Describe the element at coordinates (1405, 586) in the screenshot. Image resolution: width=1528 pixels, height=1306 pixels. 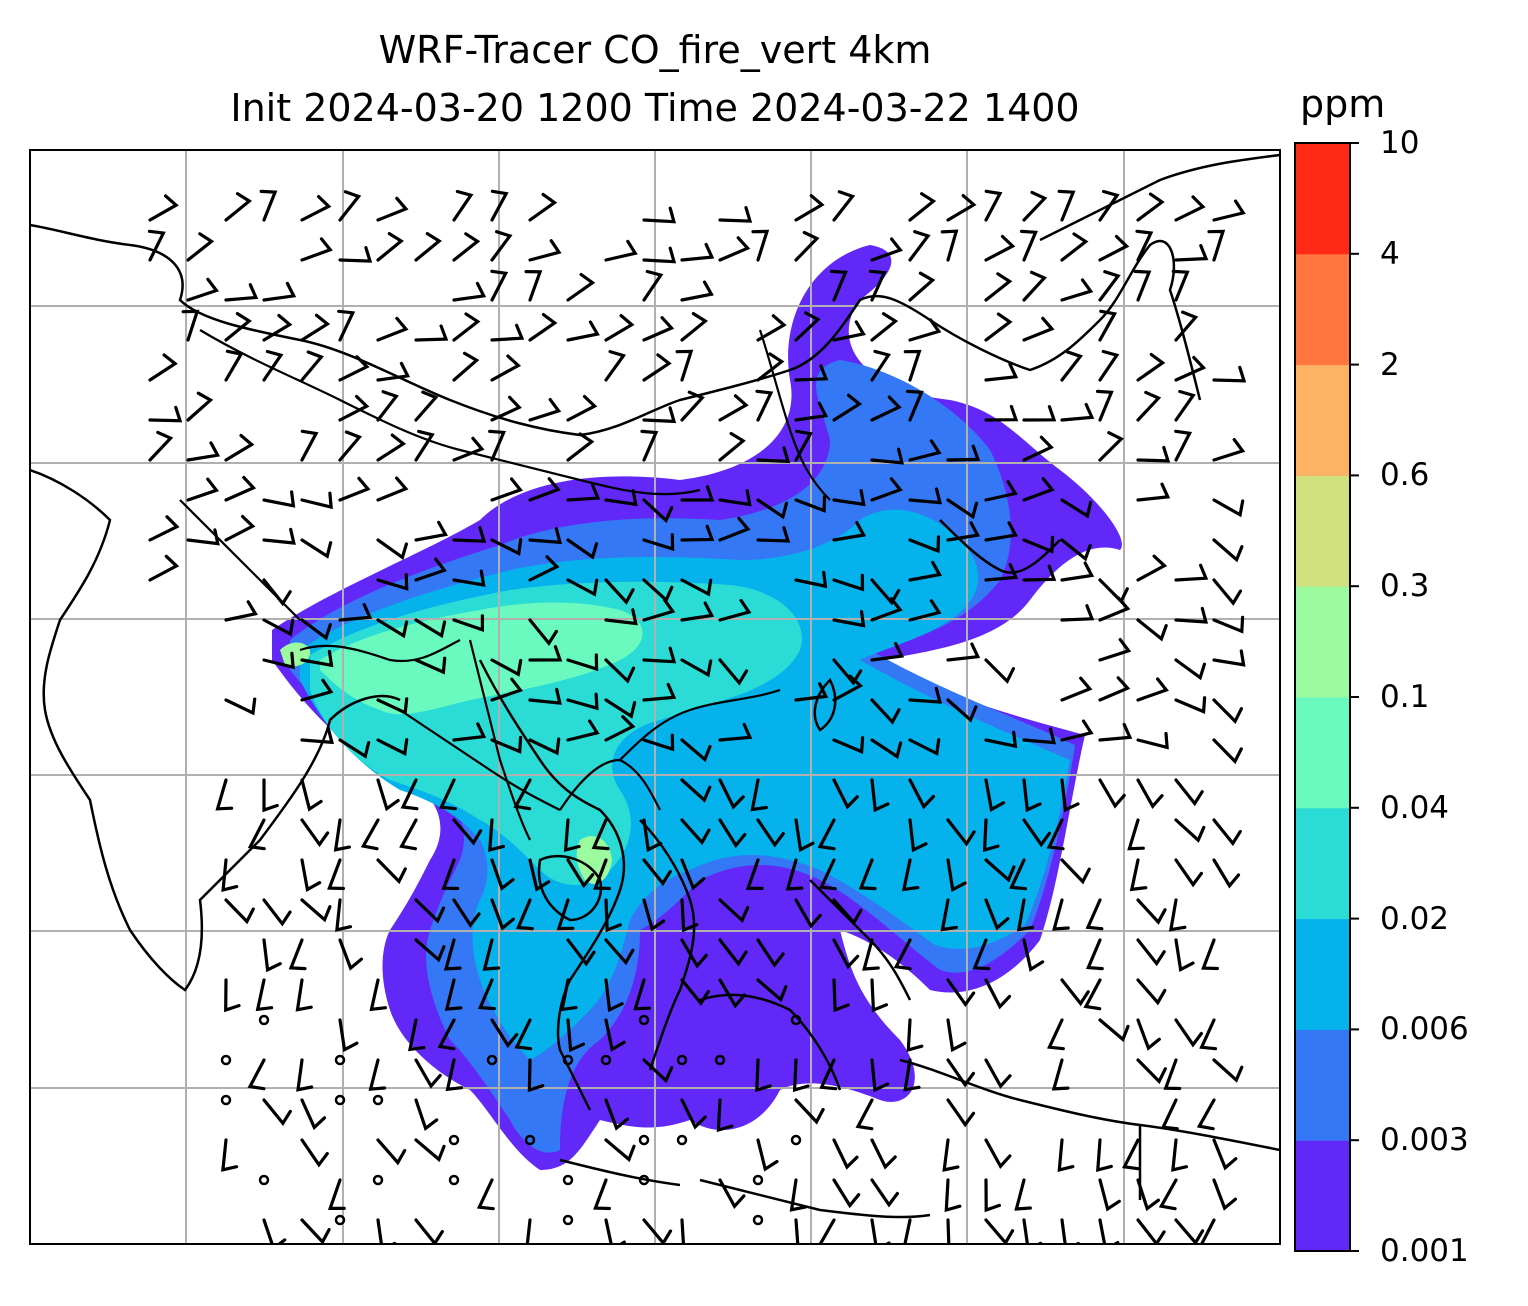
I see `colorbar-tick-label: 0.3` at that location.